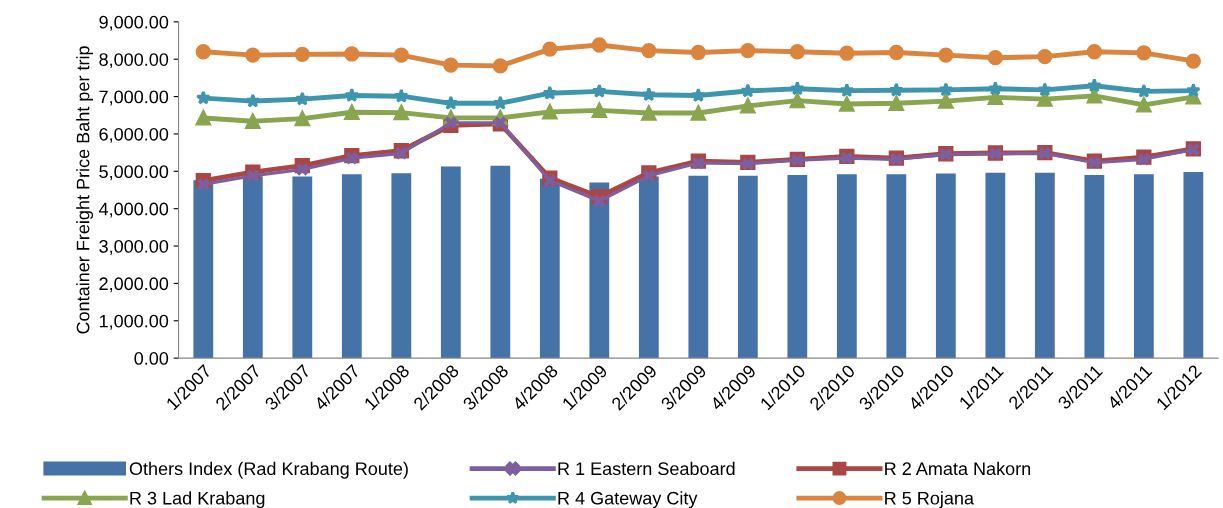 This screenshot has height=508, width=1223. Describe the element at coordinates (134, 61) in the screenshot. I see `y-tick-label: 8,000.00` at that location.